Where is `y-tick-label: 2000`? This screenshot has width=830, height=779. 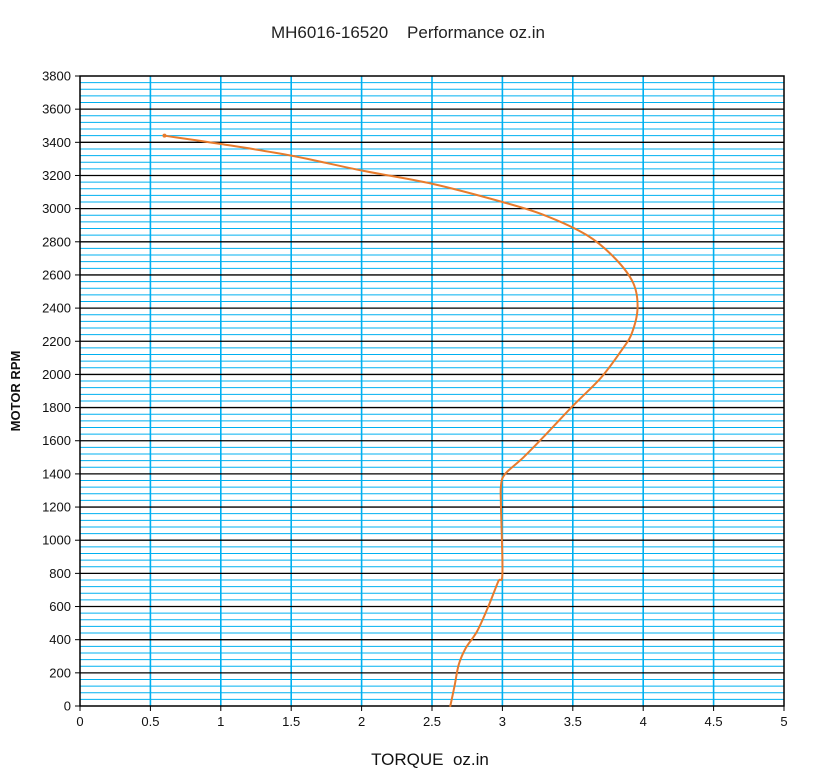
y-tick-label: 2000 is located at coordinates (56, 374).